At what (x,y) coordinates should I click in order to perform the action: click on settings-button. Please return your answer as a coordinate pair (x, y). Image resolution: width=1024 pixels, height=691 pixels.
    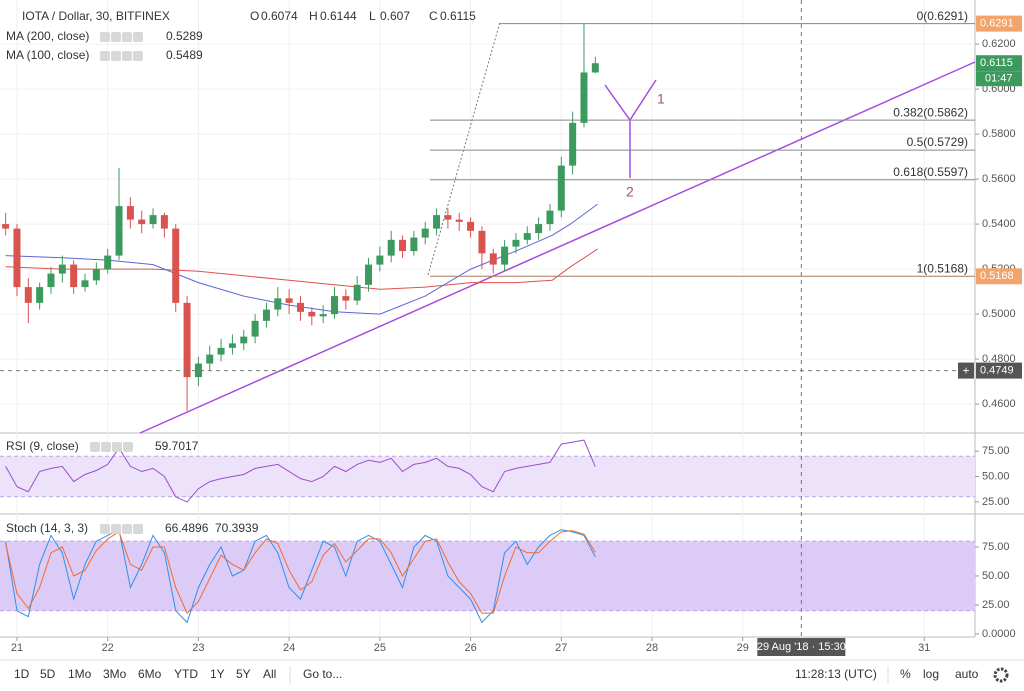
    Looking at the image, I should click on (1001, 675).